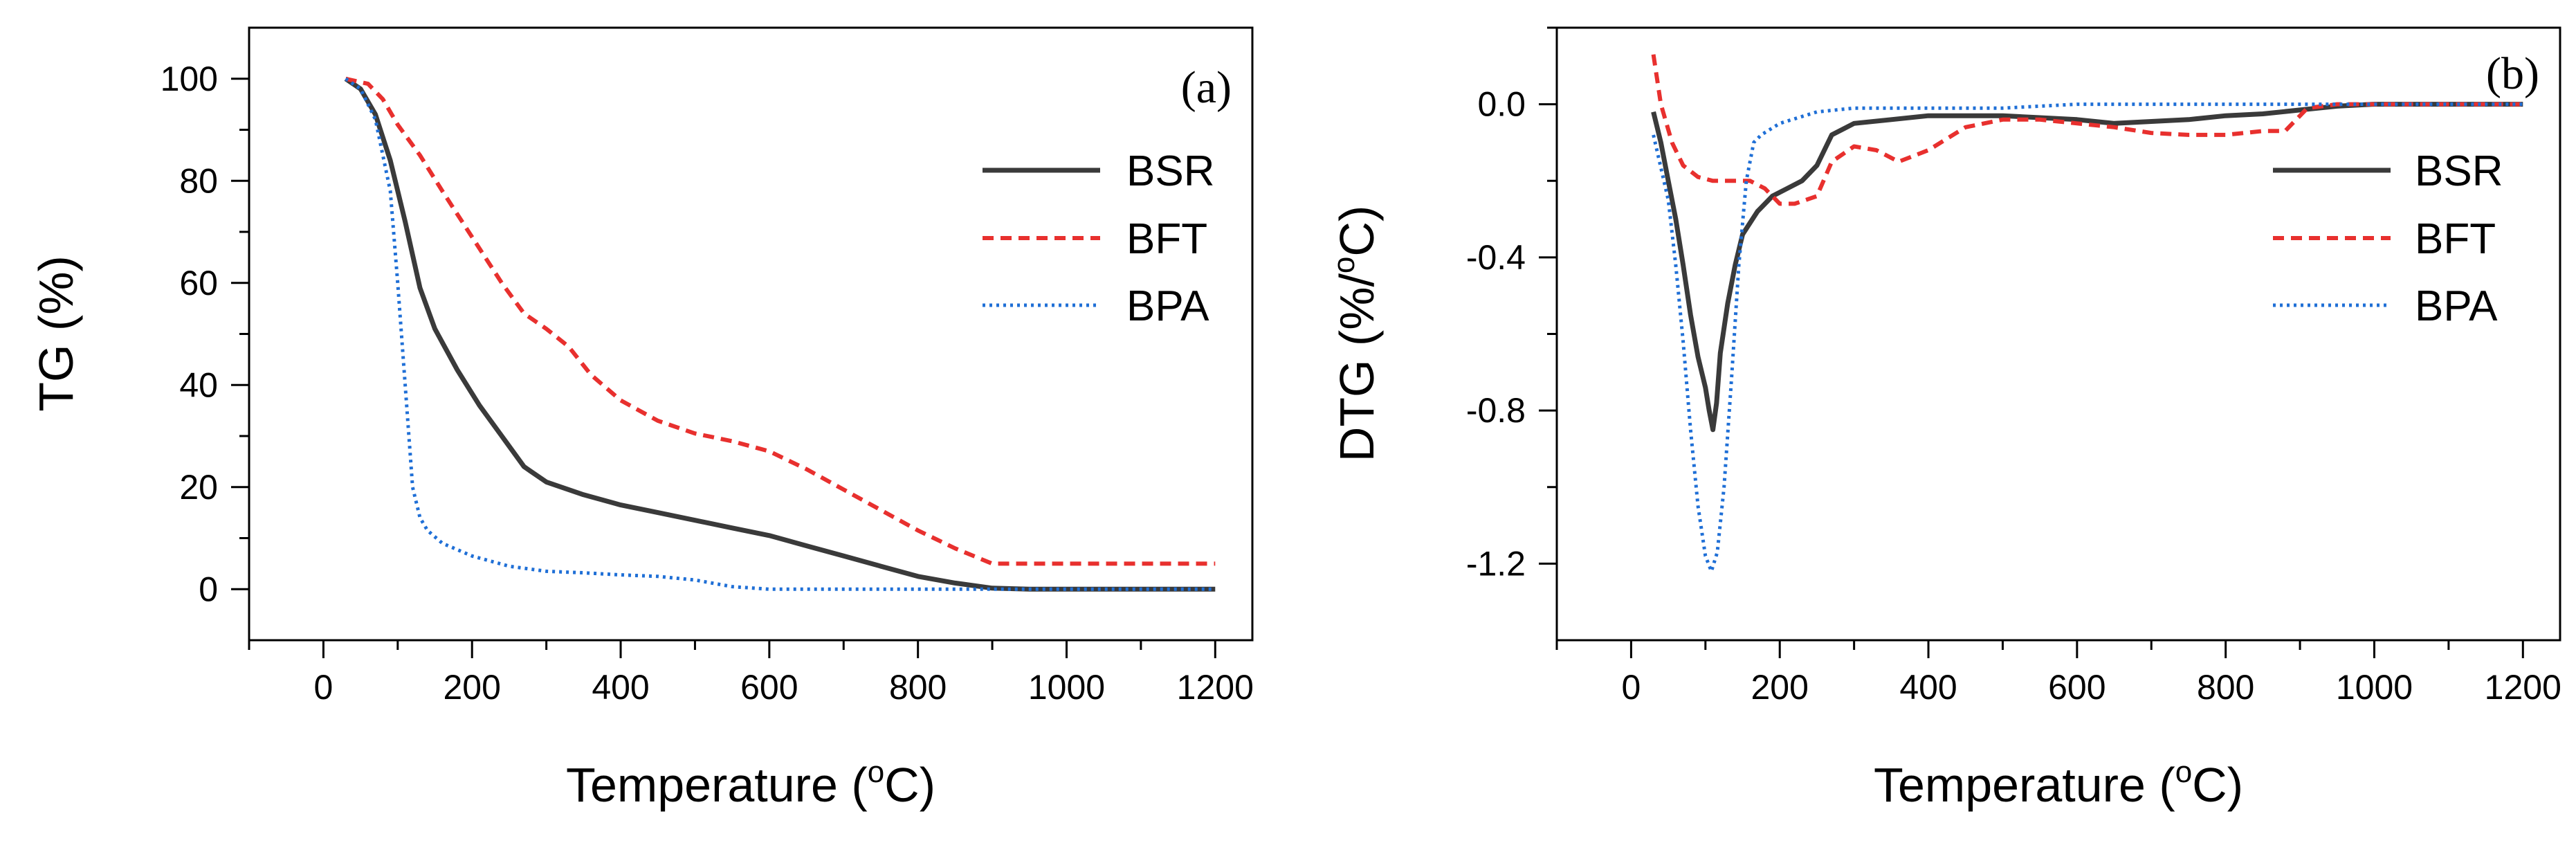 This screenshot has height=843, width=2576. What do you see at coordinates (473, 687) in the screenshot?
I see `panel-a-xtick-label-200: 200` at bounding box center [473, 687].